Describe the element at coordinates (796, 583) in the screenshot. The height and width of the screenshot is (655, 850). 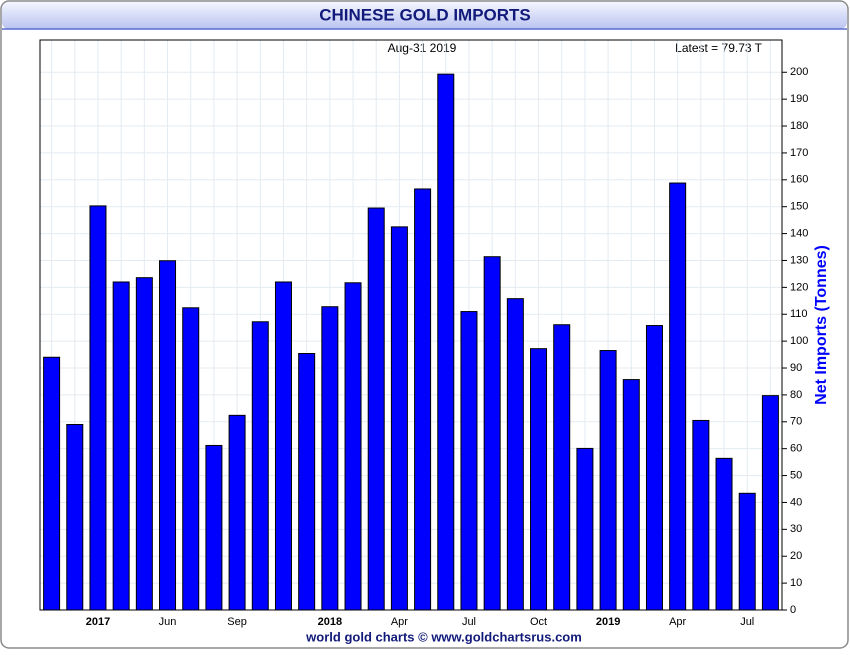
I see `y-tick-label: 10` at that location.